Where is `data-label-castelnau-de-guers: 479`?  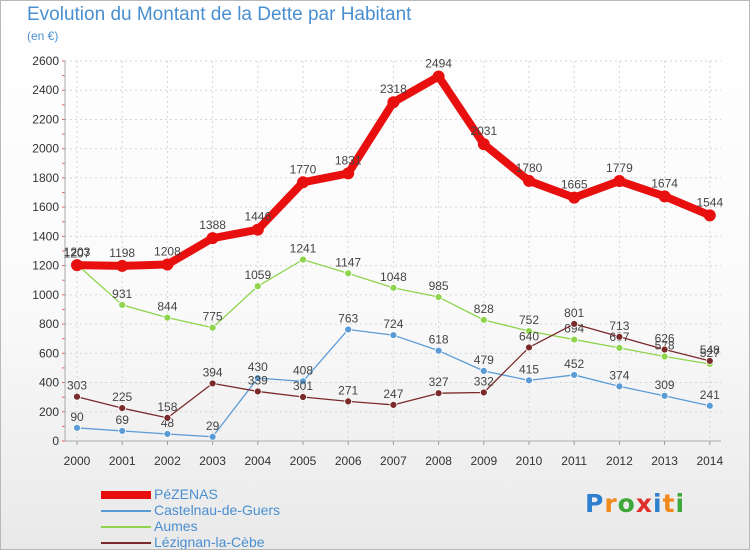
data-label-castelnau-de-guers: 479 is located at coordinates (484, 360).